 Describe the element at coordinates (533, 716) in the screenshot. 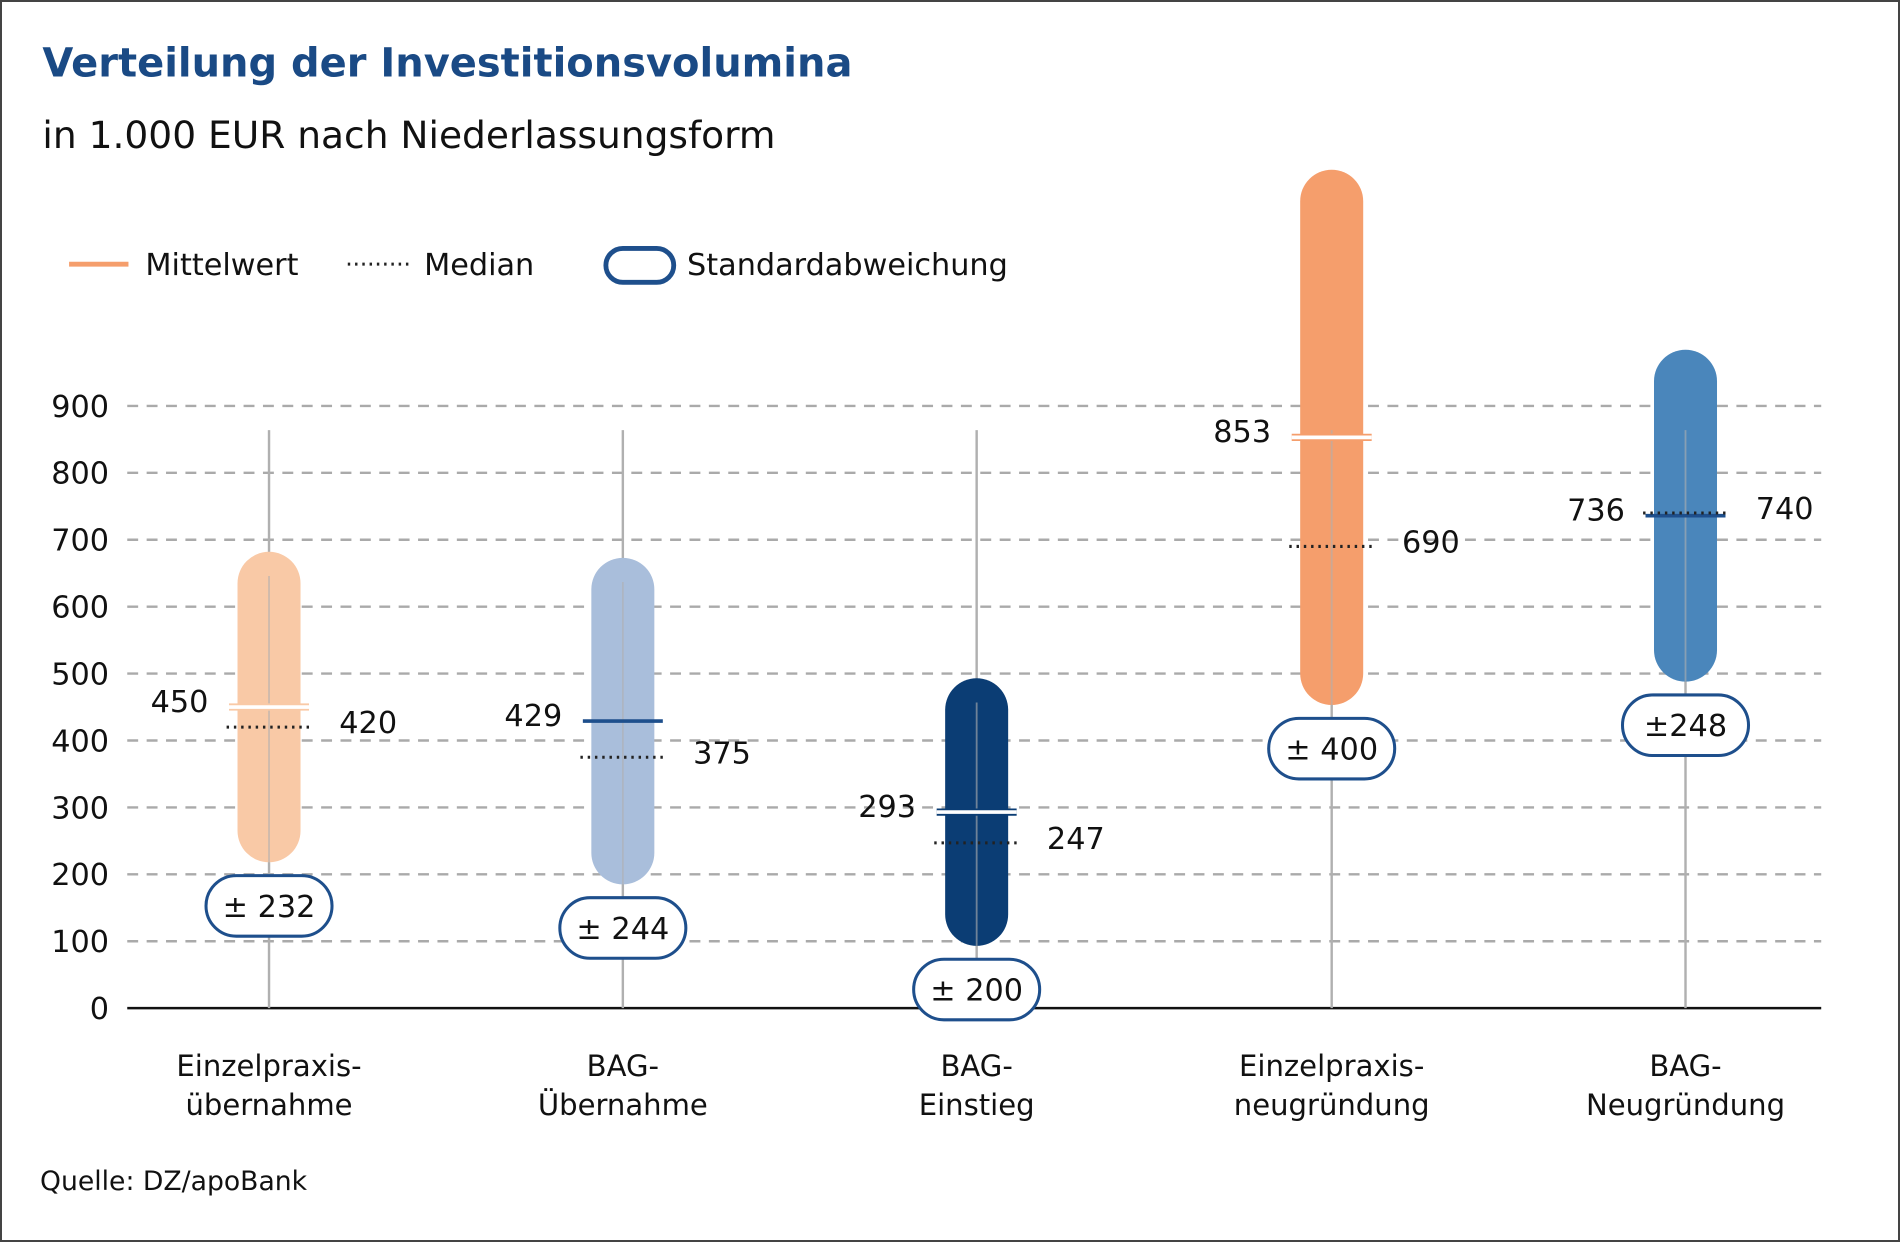

I see `mean-value-label: 429` at that location.